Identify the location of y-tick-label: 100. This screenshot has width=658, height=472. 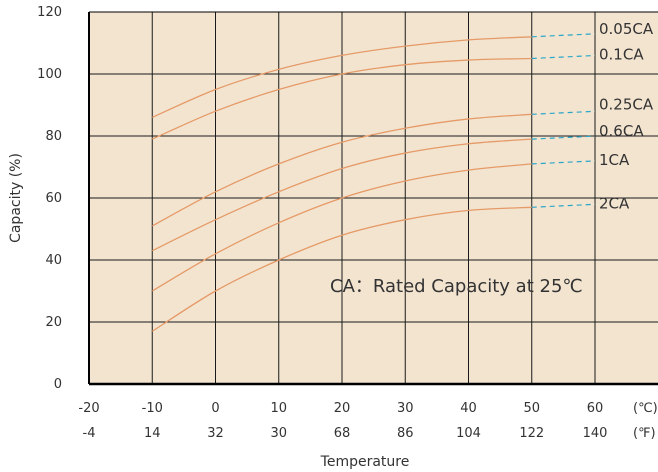
(49, 74).